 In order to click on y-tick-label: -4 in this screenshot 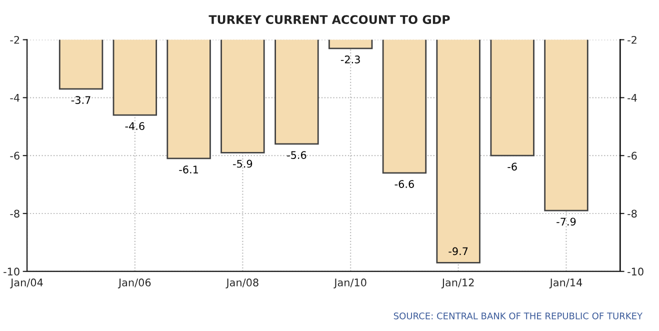, I will do `click(15, 98)`.